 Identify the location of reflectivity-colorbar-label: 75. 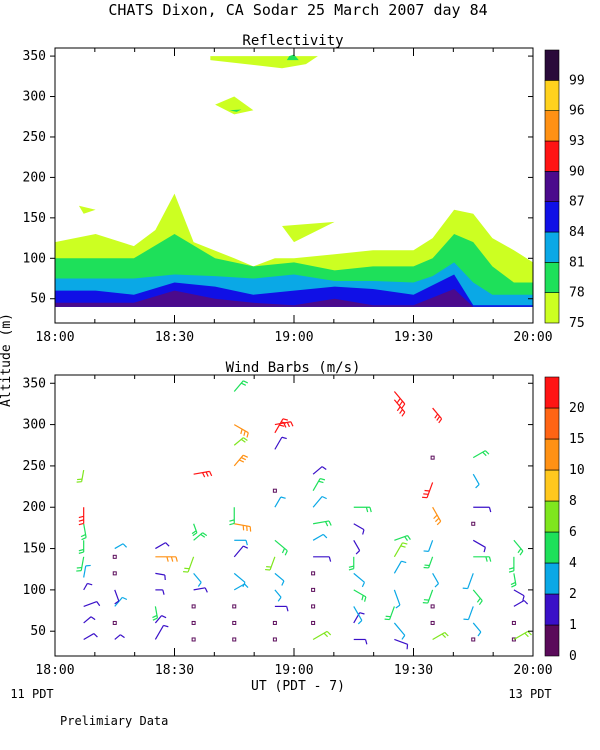
(577, 323).